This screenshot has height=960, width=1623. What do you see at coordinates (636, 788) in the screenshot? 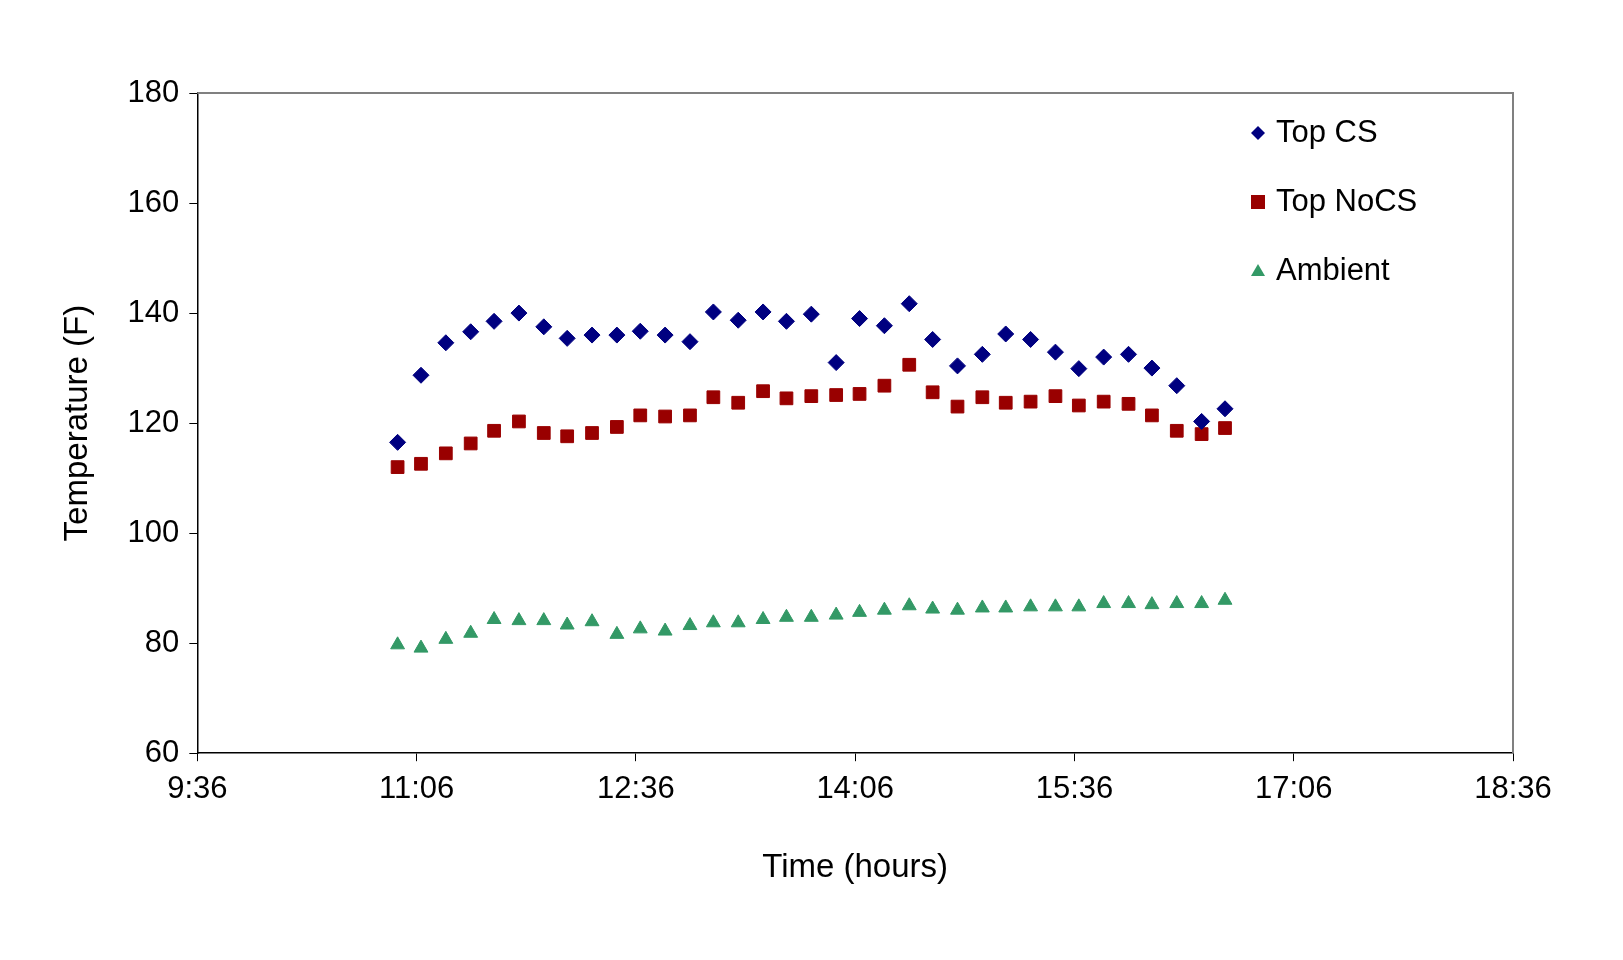
I see `x-tick-label: 12:36` at bounding box center [636, 788].